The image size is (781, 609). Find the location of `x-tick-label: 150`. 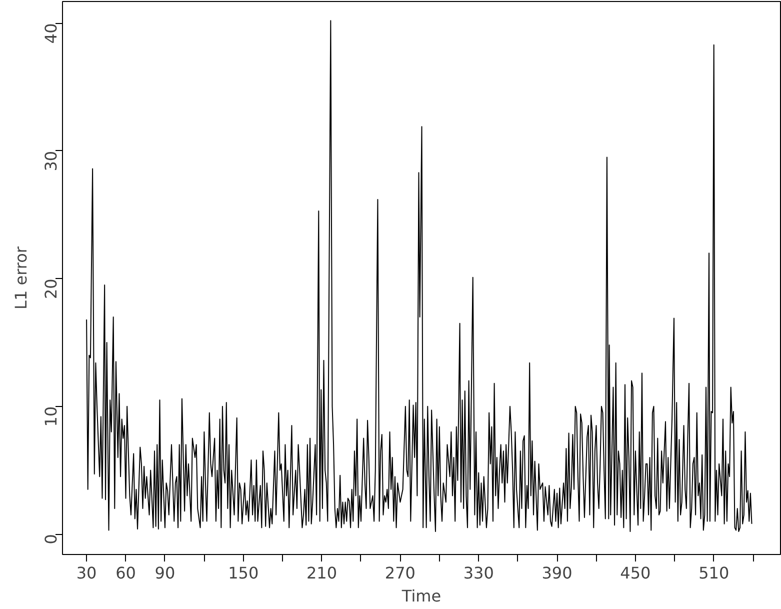

x-tick-label: 150 is located at coordinates (243, 573).